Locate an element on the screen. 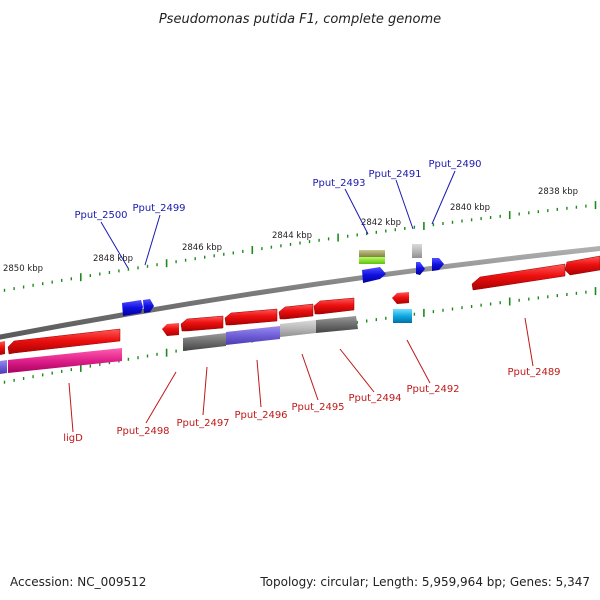 The image size is (600, 600). gene-label-pput-2490: Pput_2490 is located at coordinates (454, 164).